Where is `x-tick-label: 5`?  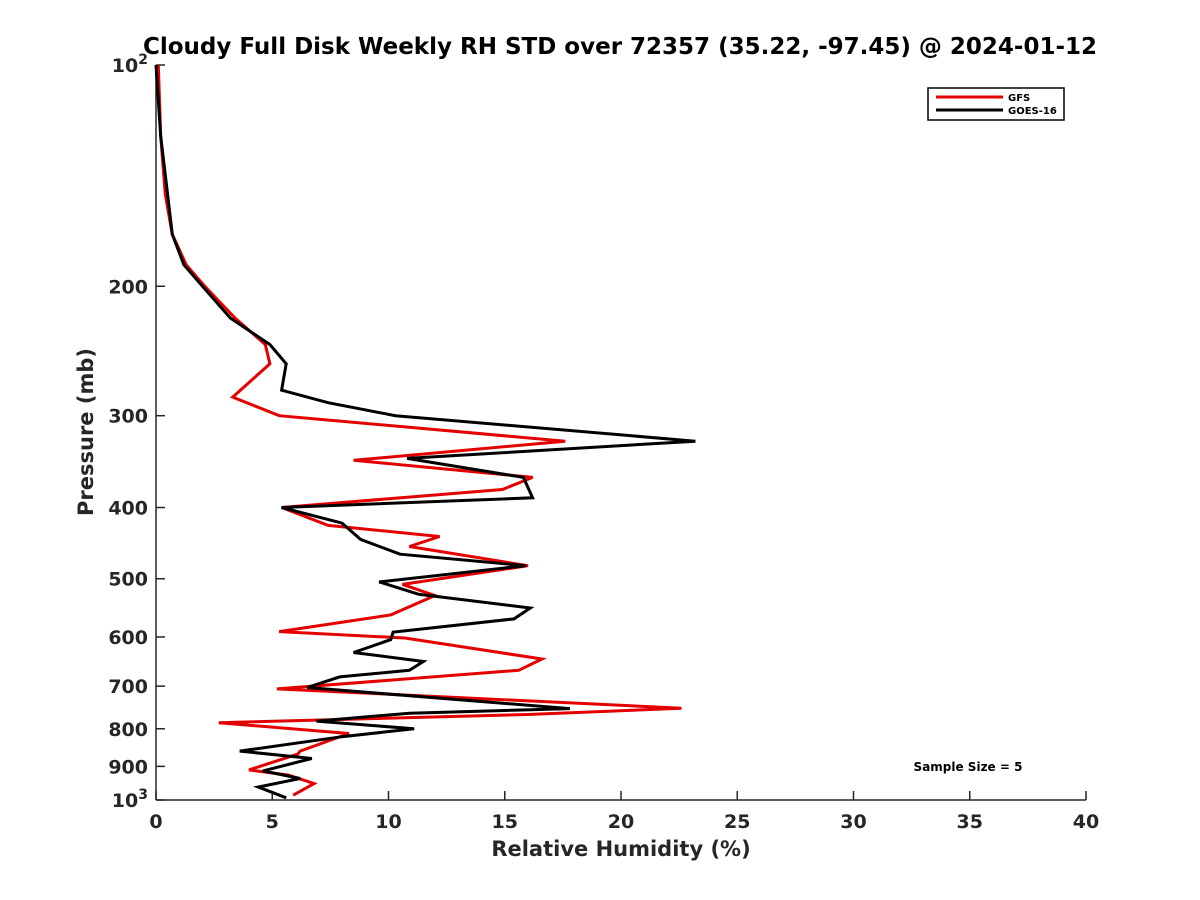
x-tick-label: 5 is located at coordinates (272, 822).